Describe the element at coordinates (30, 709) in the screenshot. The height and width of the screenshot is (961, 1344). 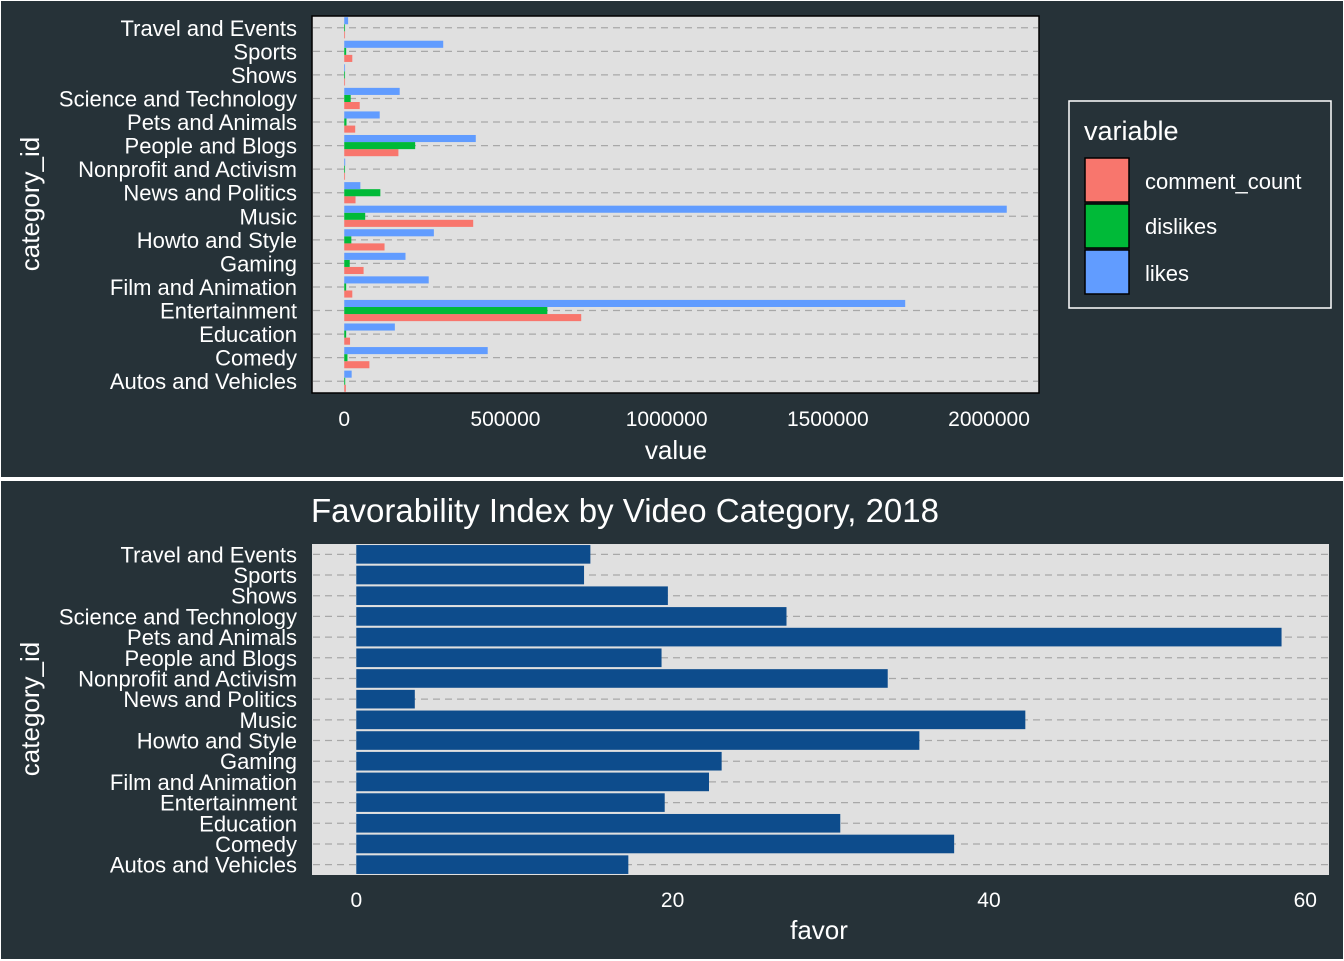
I see `y-axis-title: category_id` at that location.